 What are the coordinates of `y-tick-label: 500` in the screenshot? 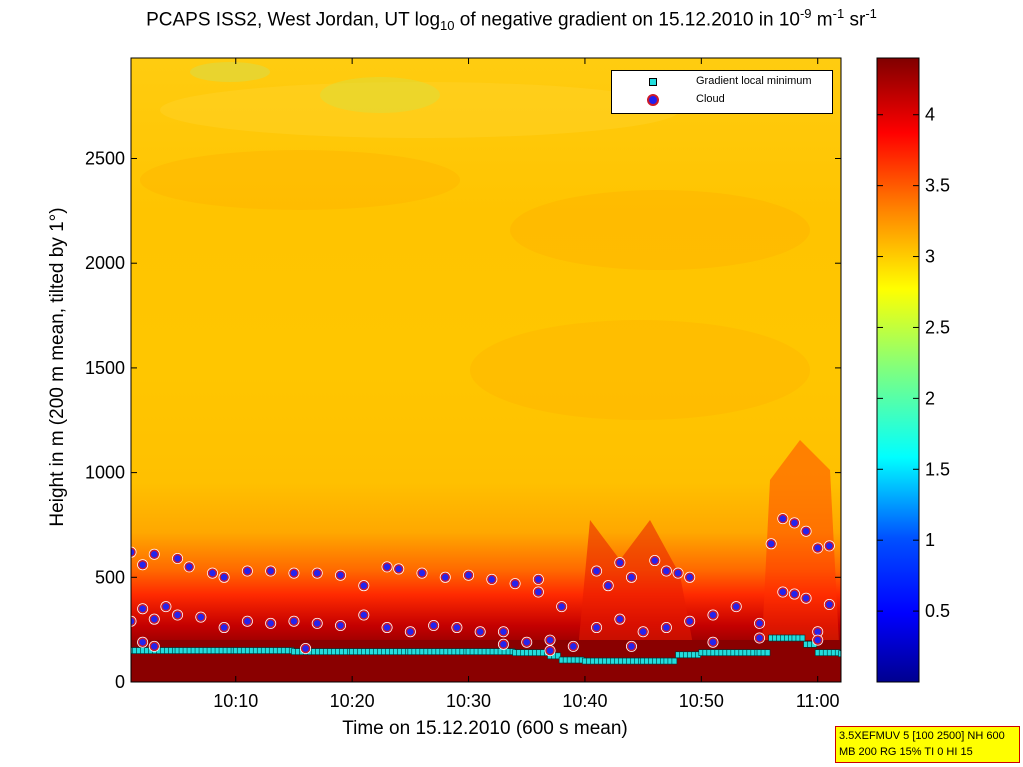 It's located at (110, 577).